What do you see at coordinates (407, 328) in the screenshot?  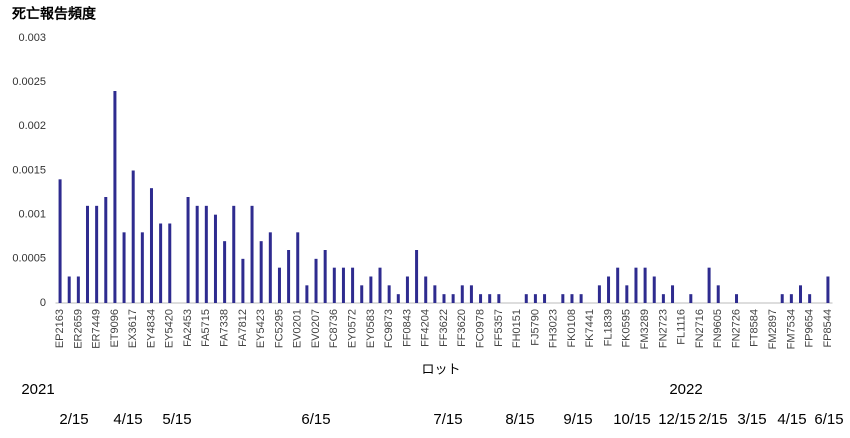 I see `x-tick-label: FF0843` at bounding box center [407, 328].